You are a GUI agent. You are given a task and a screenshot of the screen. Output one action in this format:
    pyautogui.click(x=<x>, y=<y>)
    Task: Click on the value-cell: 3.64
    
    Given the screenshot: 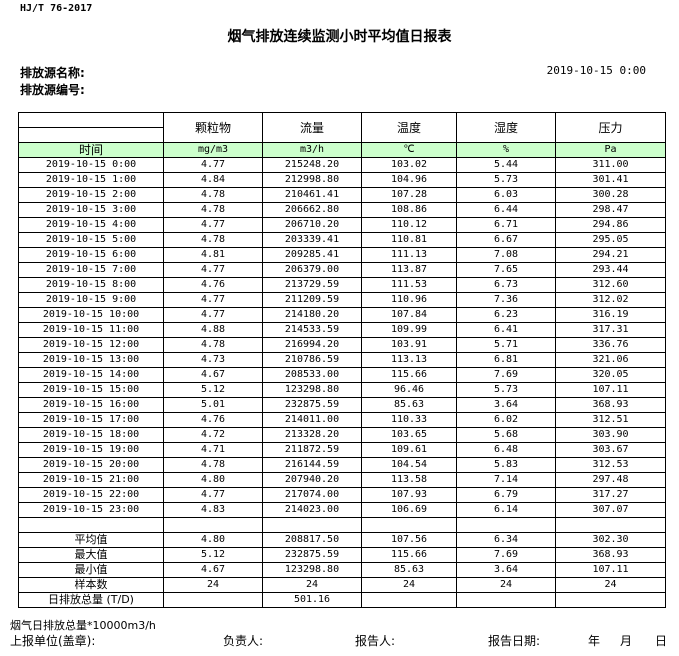 What is the action you would take?
    pyautogui.click(x=506, y=405)
    